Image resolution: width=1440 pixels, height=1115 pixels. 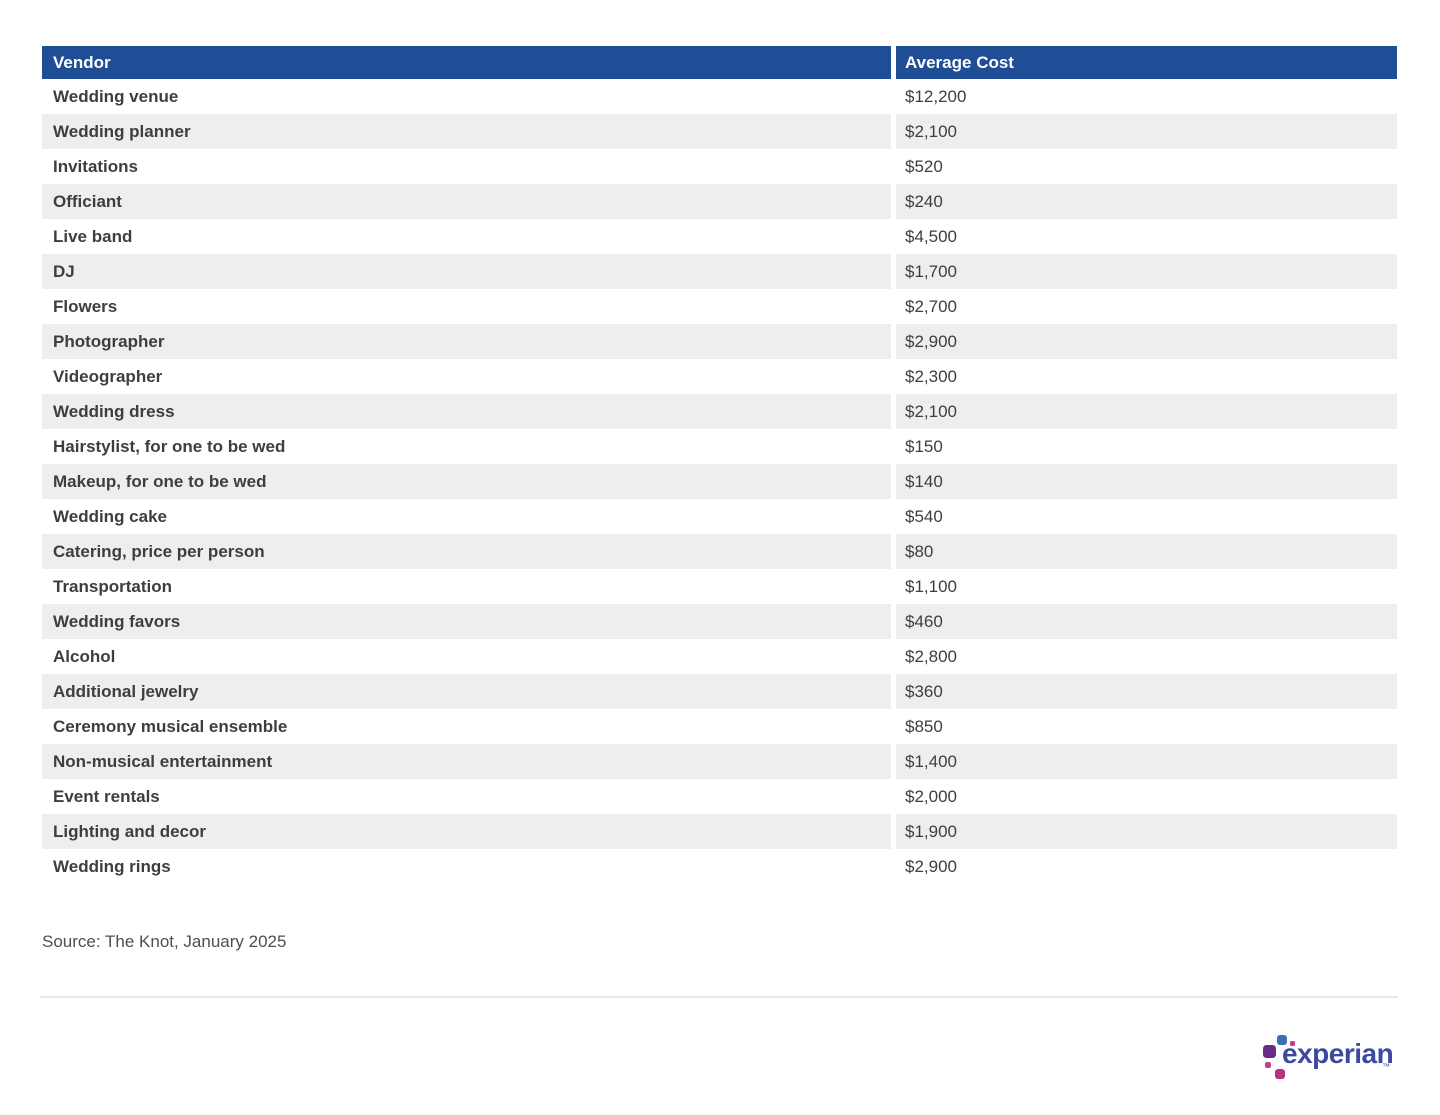 What do you see at coordinates (106, 796) in the screenshot?
I see `vendor-cell: Event rentals` at bounding box center [106, 796].